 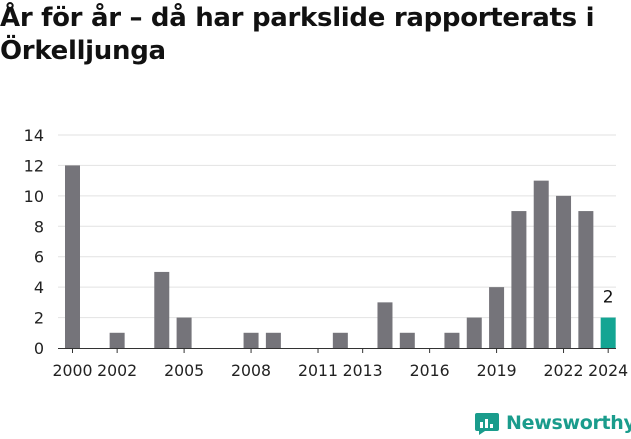 What do you see at coordinates (340, 364) in the screenshot?
I see `x-axis-ticks: 2000 2002 2005 2008 2011 2013 2016 2019 2022 2024` at bounding box center [340, 364].